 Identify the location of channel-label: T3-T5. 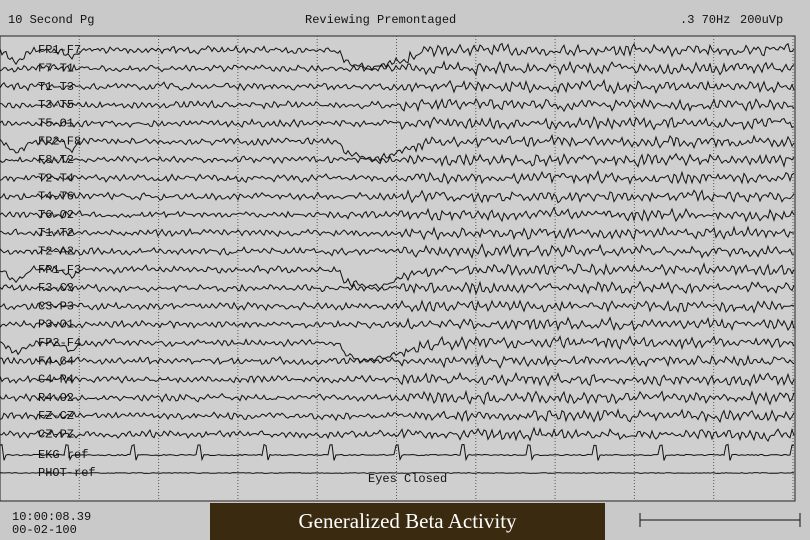
(56, 105).